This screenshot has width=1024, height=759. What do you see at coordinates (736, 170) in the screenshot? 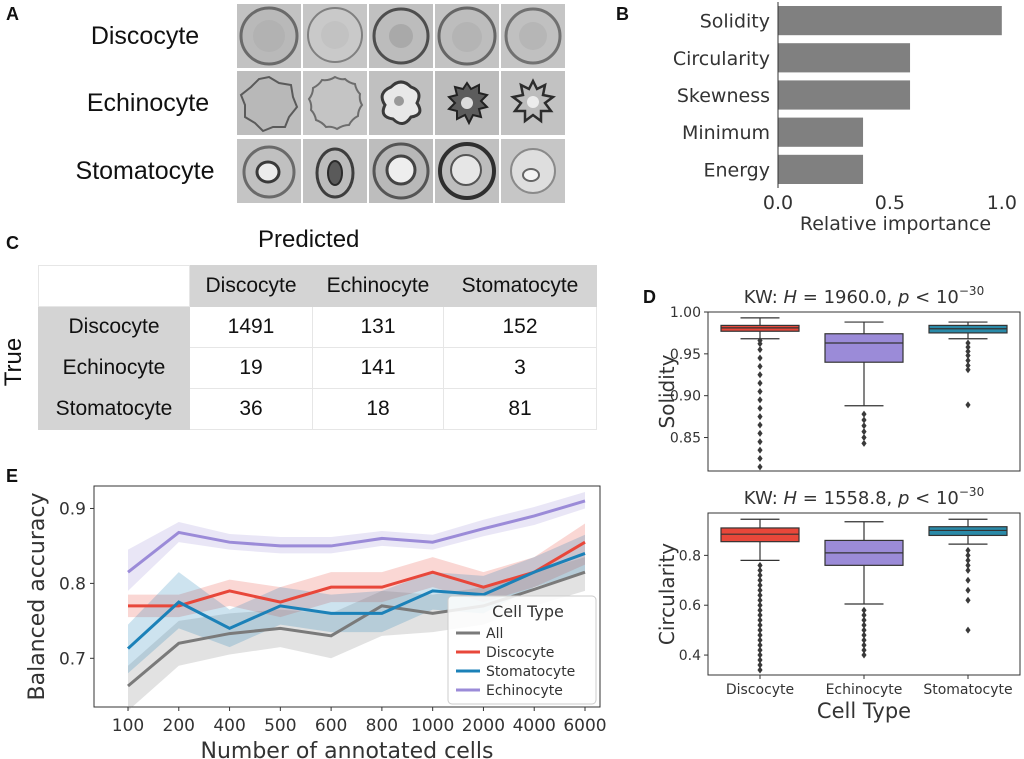
I see `category-label: Energy` at bounding box center [736, 170].